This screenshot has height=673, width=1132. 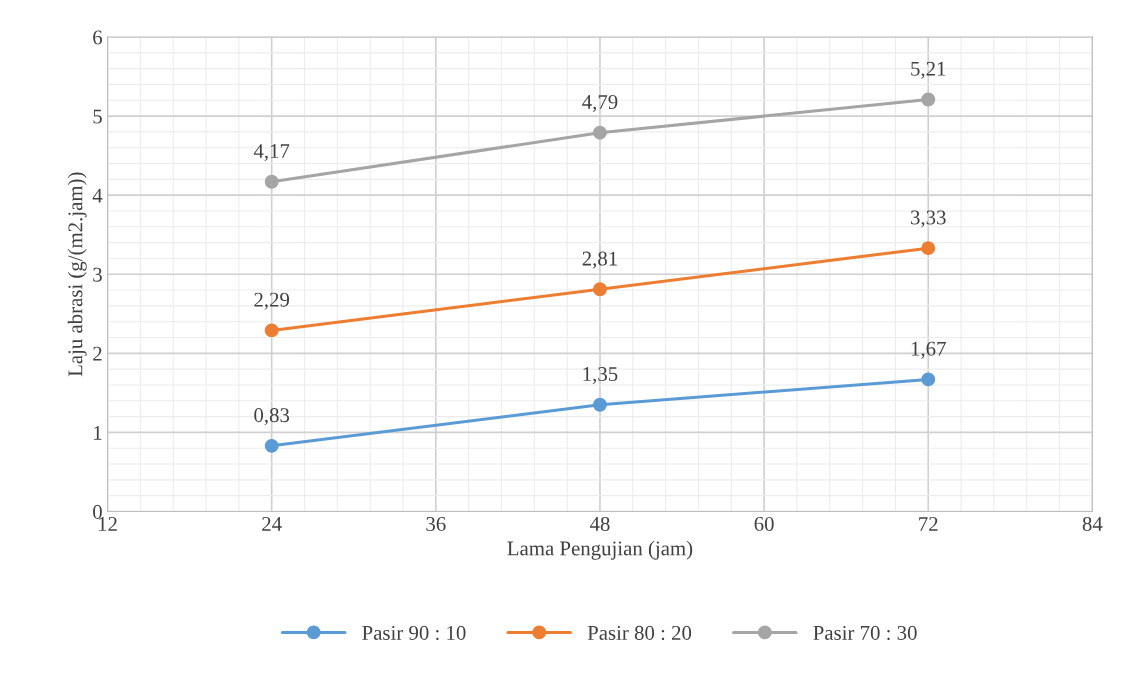 What do you see at coordinates (97, 195) in the screenshot?
I see `y-tick-label: 4` at bounding box center [97, 195].